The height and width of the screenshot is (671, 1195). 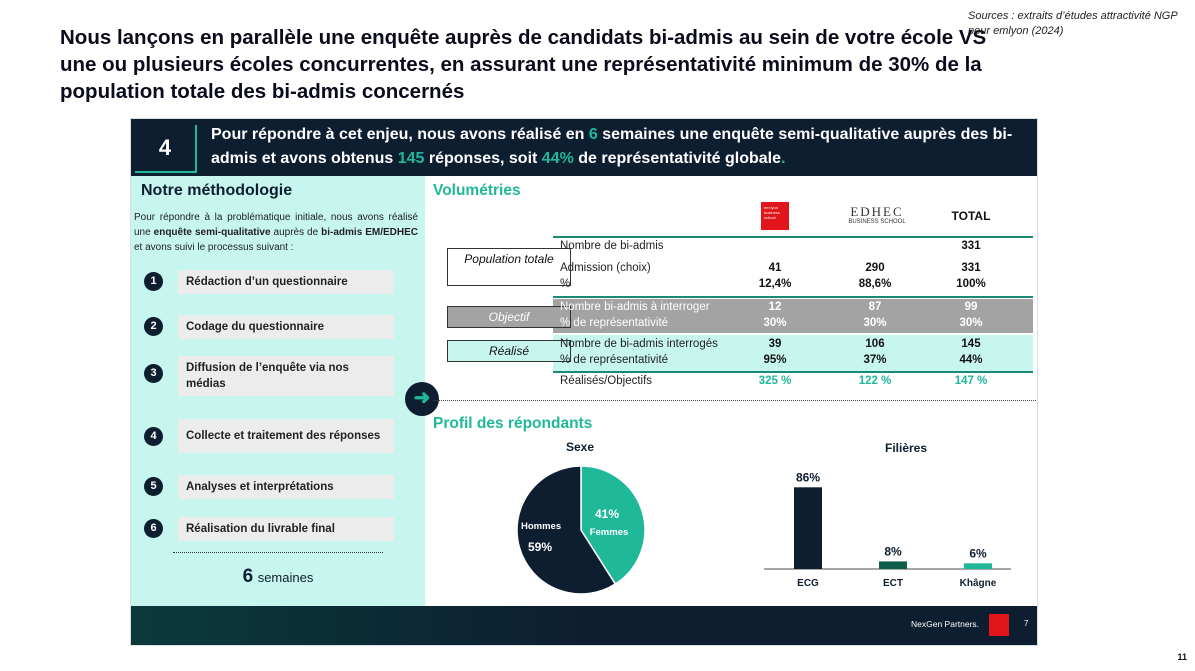 What do you see at coordinates (793, 316) in the screenshot?
I see `objectif-band` at bounding box center [793, 316].